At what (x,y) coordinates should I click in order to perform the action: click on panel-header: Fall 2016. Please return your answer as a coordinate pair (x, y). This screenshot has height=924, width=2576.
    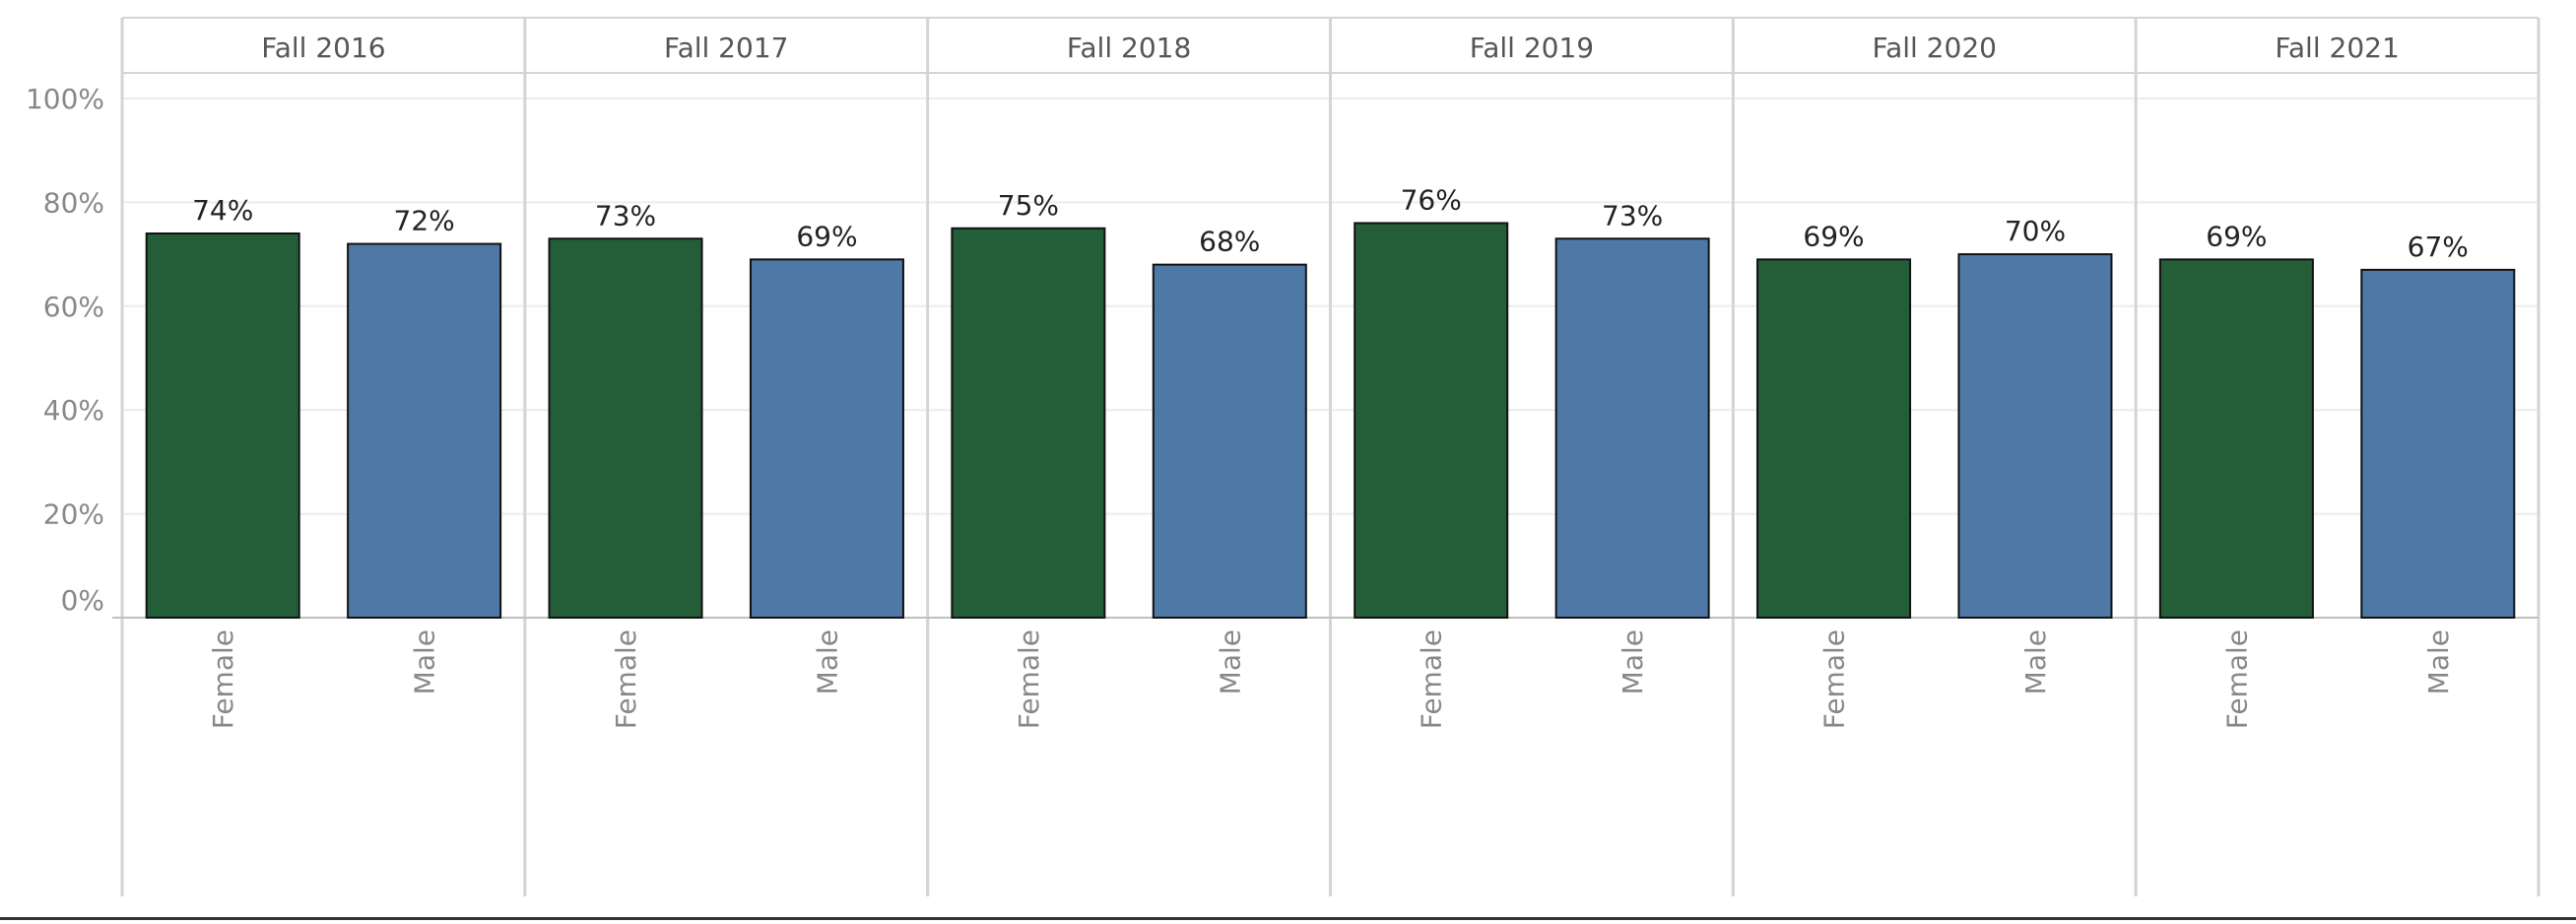
    Looking at the image, I should click on (323, 48).